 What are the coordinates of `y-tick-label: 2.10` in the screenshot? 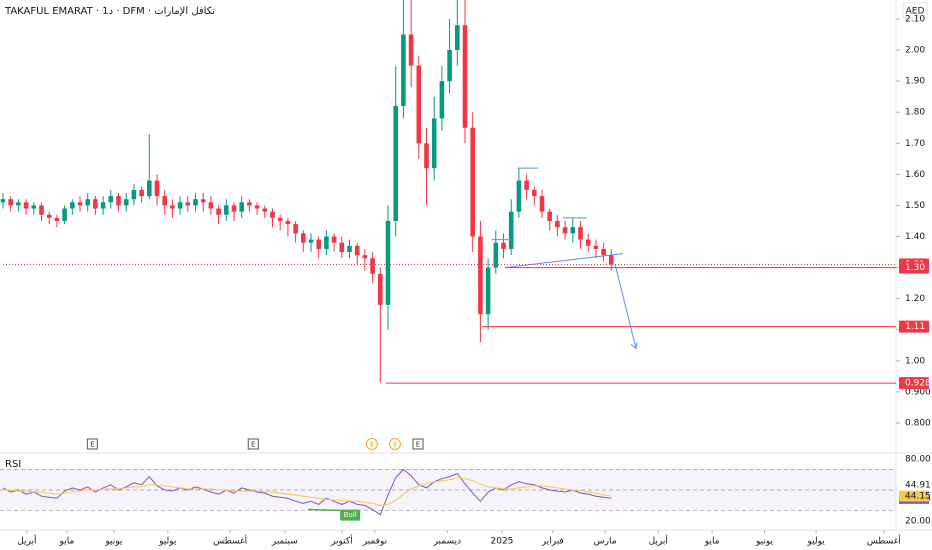 It's located at (915, 19).